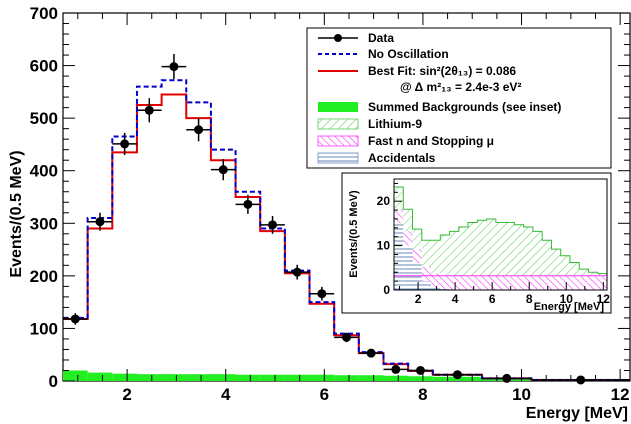 Image resolution: width=631 pixels, height=424 pixels. I want to click on inset-y-axis-title: Events/(0.5 MeV), so click(354, 234).